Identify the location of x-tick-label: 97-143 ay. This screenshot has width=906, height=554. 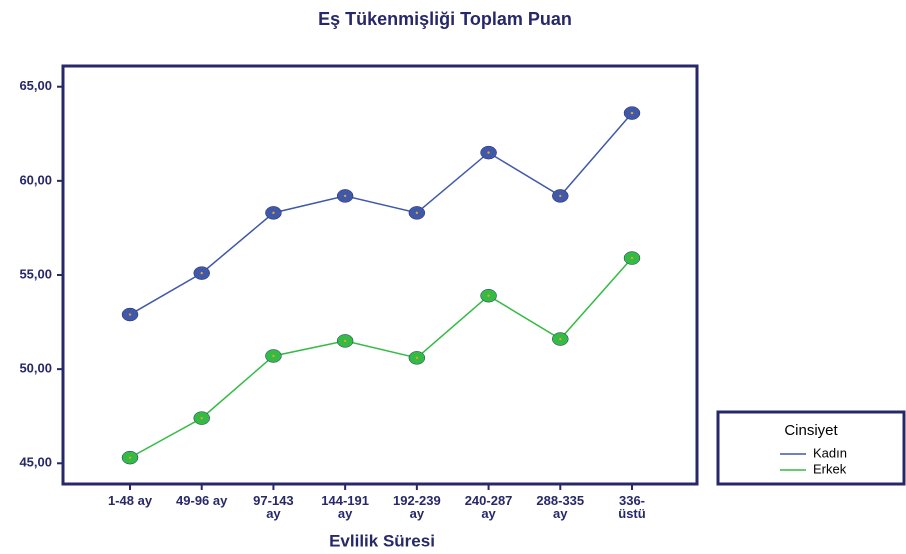
(273, 507).